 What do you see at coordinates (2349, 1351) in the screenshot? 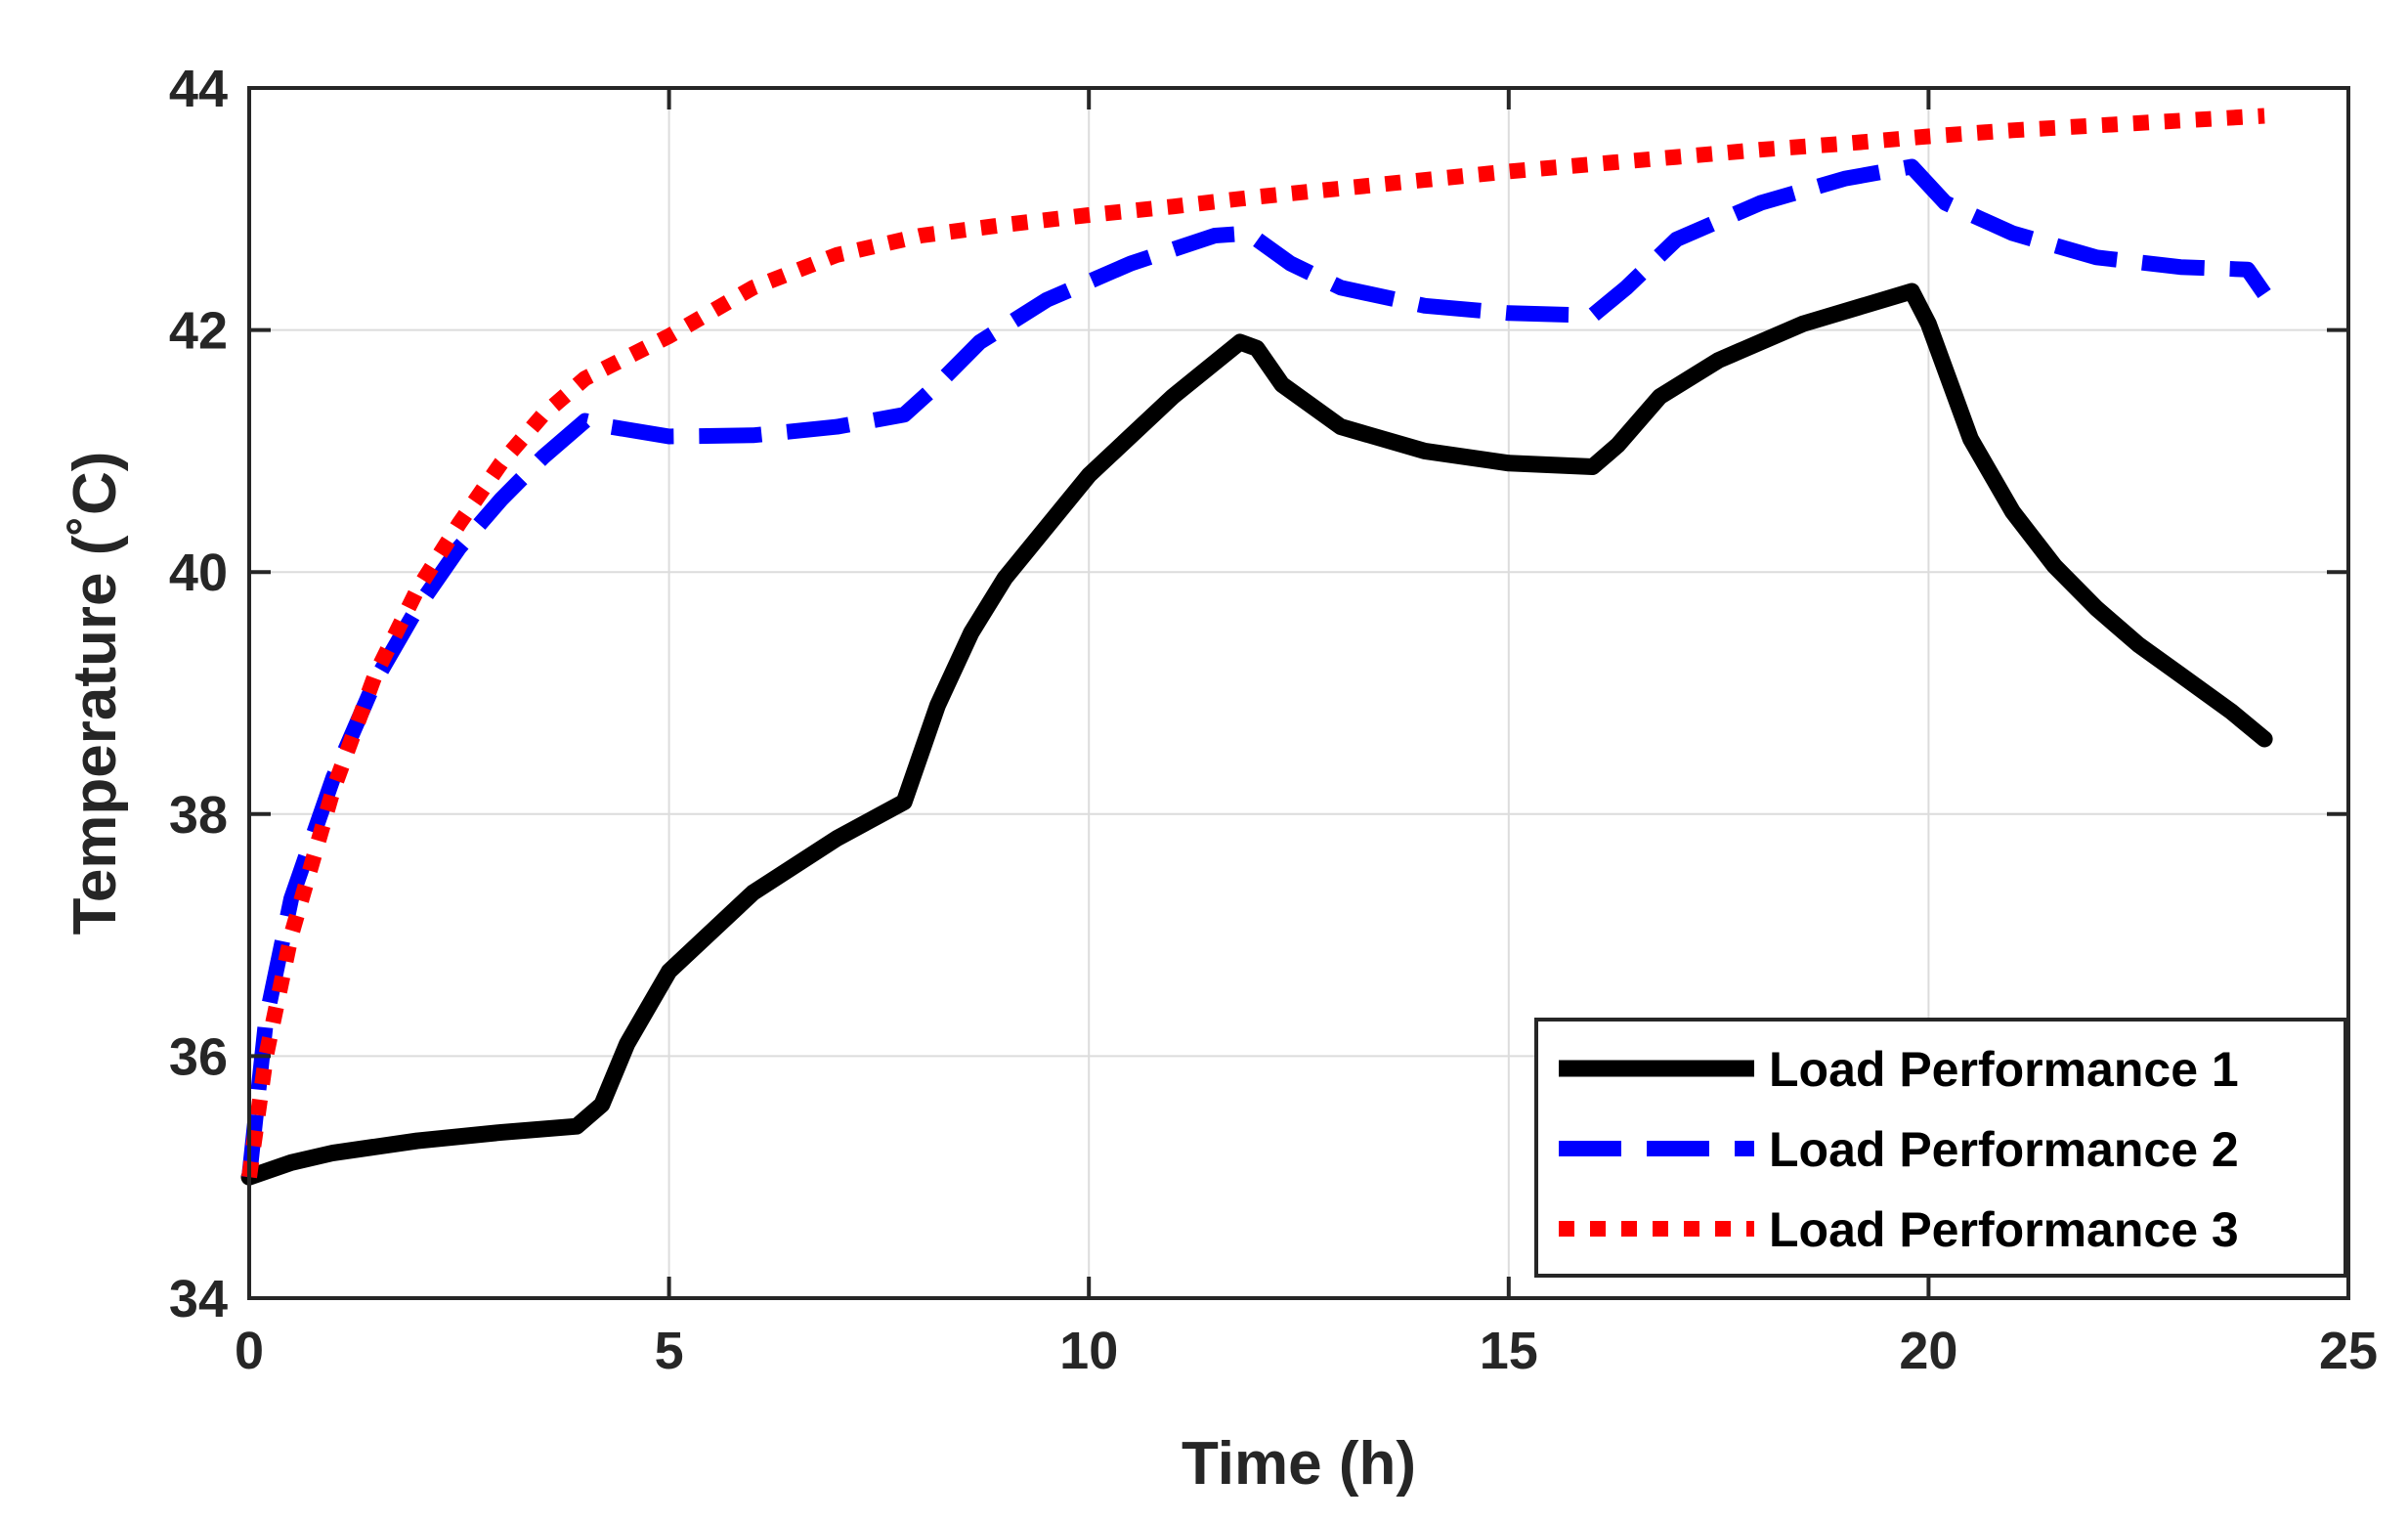
I see `x-tick-label: 25` at bounding box center [2349, 1351].